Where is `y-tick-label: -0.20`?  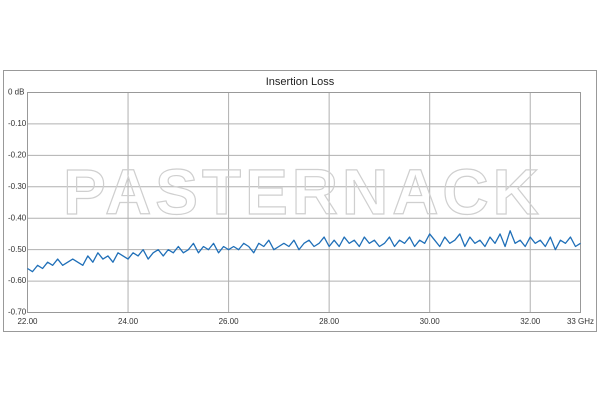
y-tick-label: -0.20 is located at coordinates (17, 154).